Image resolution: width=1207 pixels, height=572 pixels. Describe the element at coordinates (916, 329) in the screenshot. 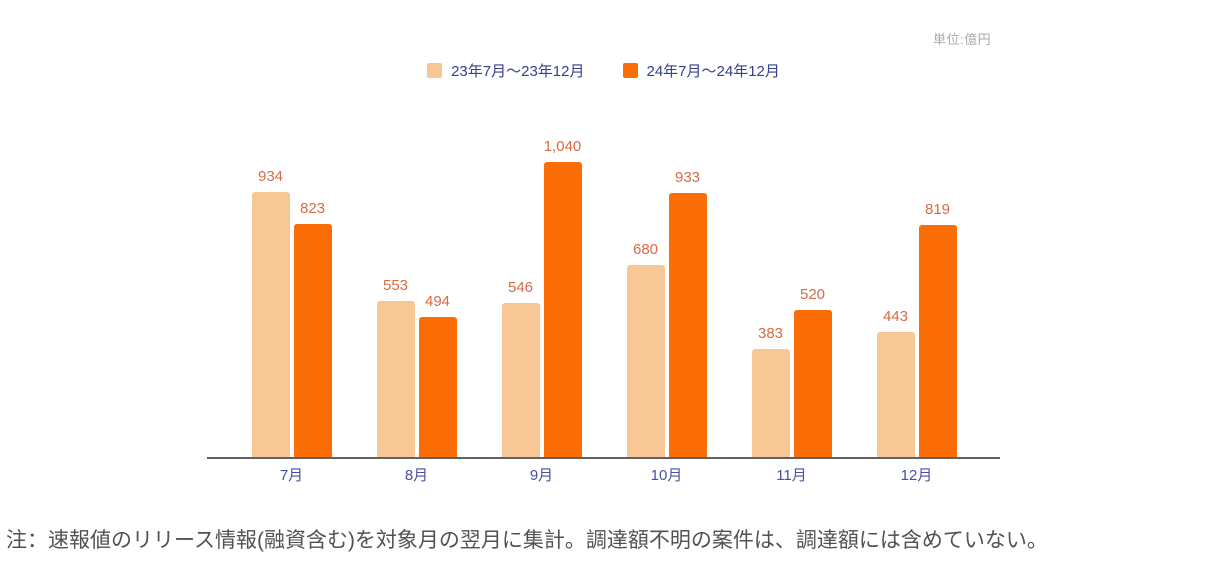

I see `bar-group: 443 819` at that location.